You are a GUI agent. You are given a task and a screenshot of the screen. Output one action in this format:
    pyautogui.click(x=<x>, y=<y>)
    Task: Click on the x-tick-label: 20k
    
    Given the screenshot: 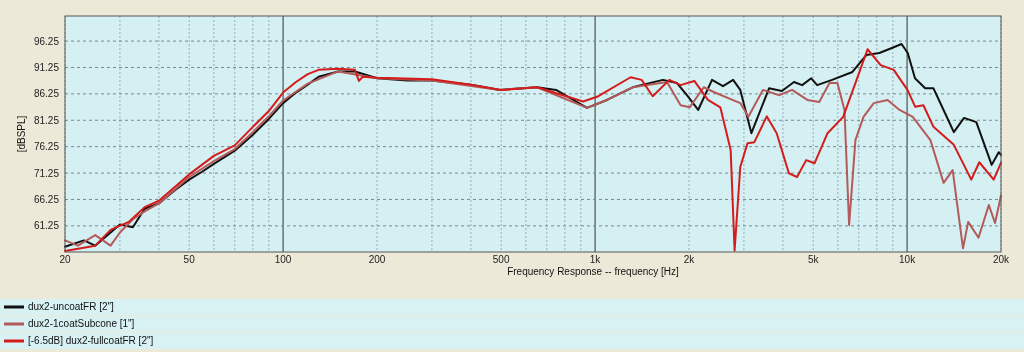 What is the action you would take?
    pyautogui.click(x=1001, y=259)
    